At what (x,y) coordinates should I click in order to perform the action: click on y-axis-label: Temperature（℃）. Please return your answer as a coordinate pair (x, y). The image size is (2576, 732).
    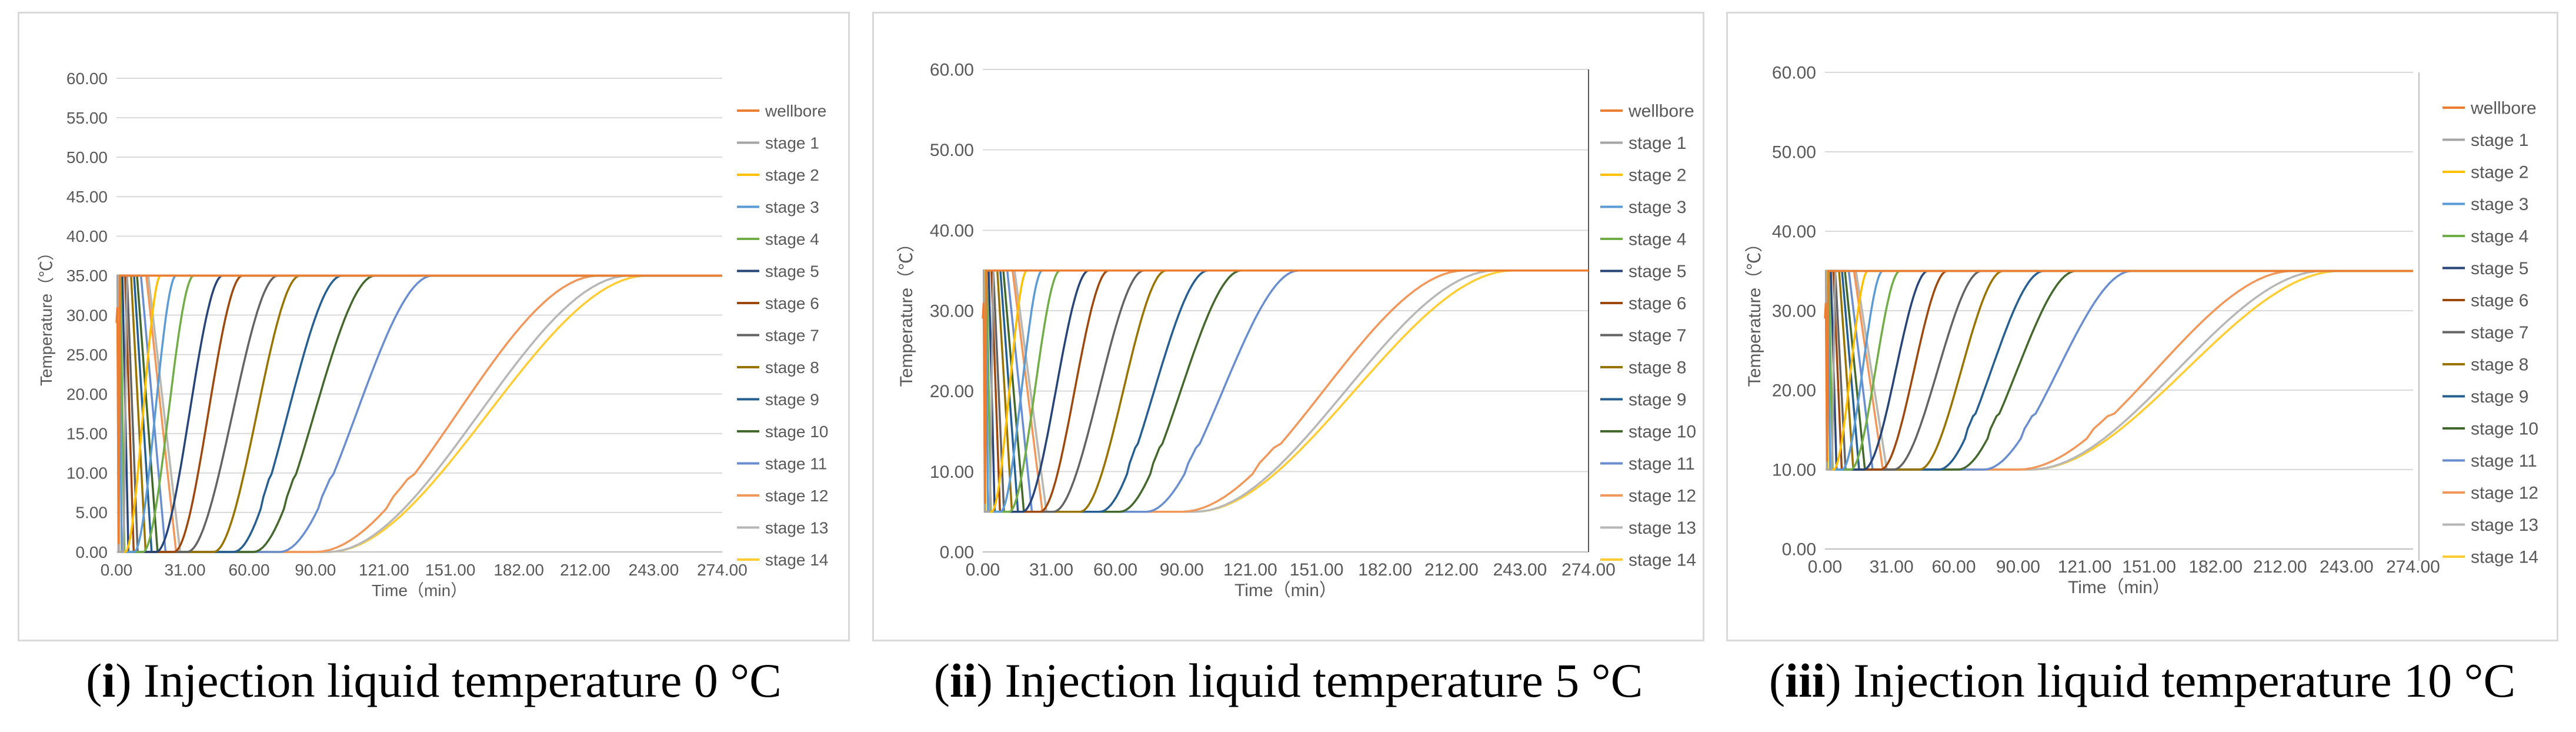
    Looking at the image, I should click on (906, 311).